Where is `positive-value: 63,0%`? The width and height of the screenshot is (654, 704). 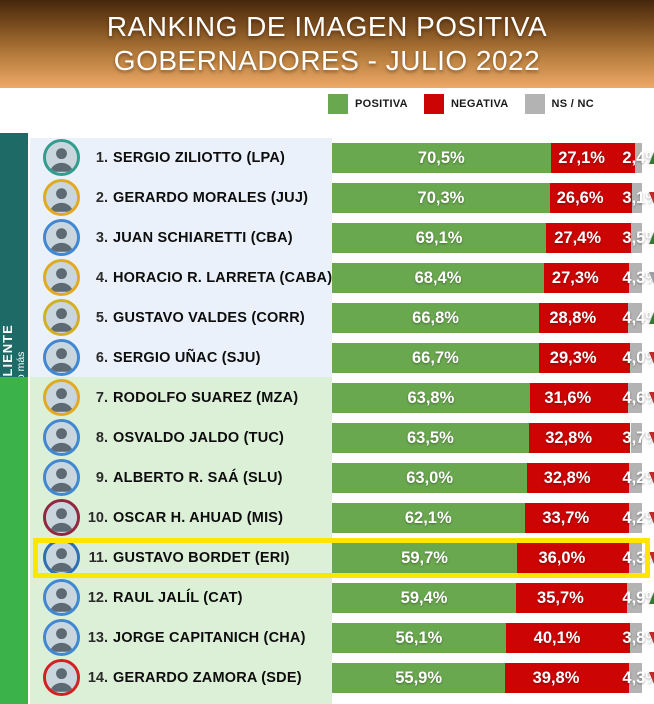 positive-value: 63,0% is located at coordinates (430, 478).